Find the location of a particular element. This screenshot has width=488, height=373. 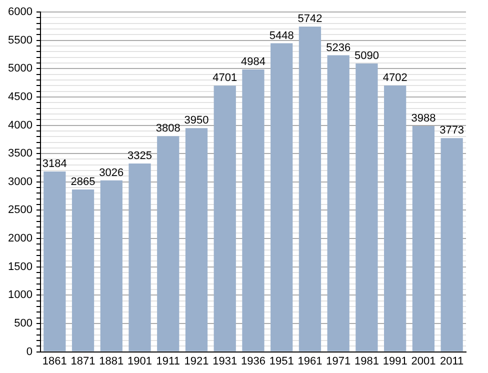

y-tick-label: 4500 is located at coordinates (20, 96).